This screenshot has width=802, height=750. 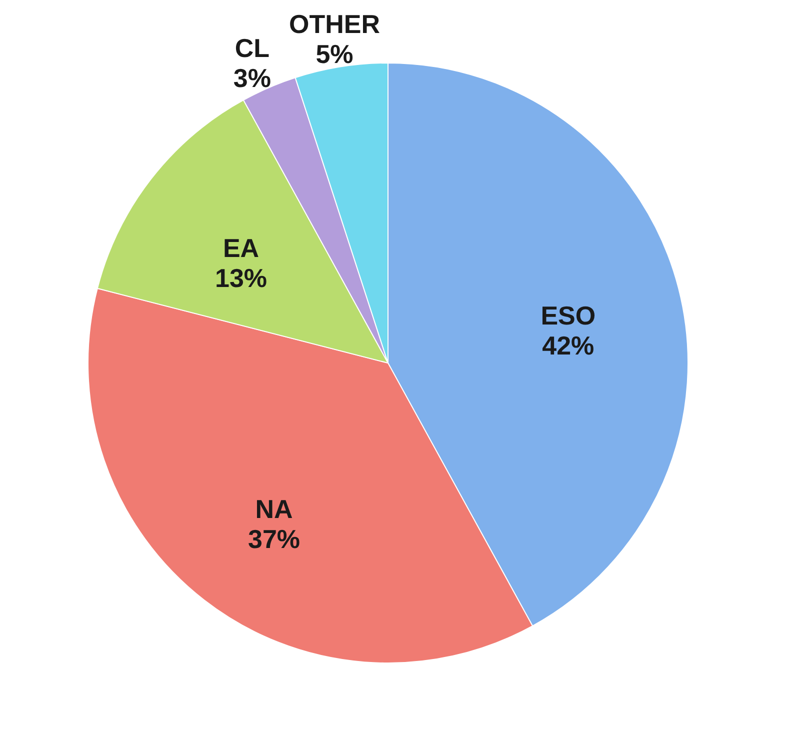 What do you see at coordinates (274, 539) in the screenshot?
I see `data-label: 37%` at bounding box center [274, 539].